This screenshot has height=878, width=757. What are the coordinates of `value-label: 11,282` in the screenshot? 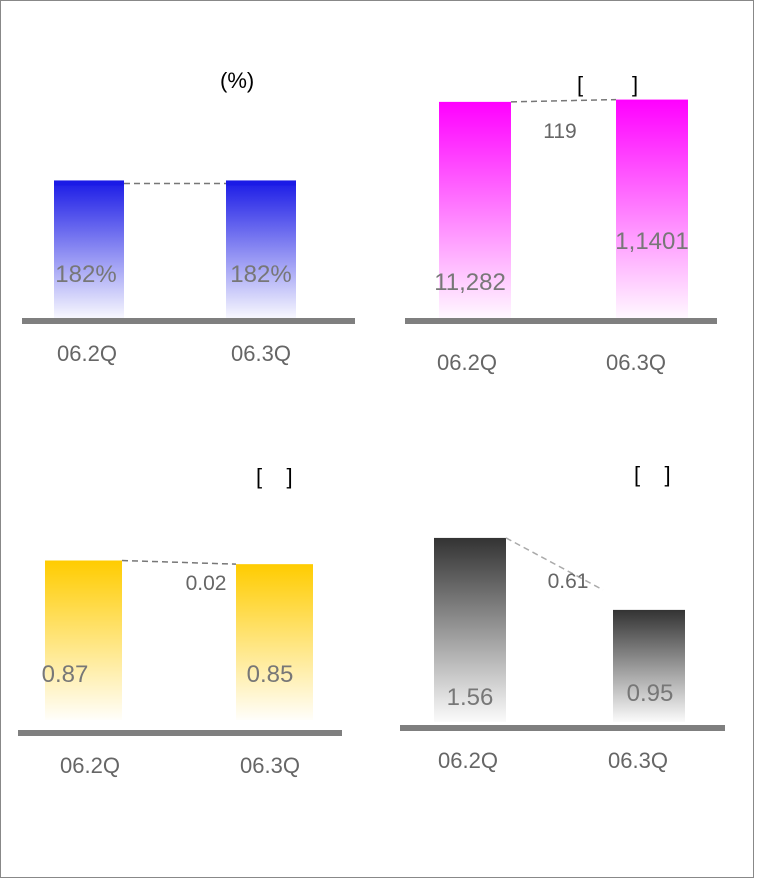 It's located at (470, 282).